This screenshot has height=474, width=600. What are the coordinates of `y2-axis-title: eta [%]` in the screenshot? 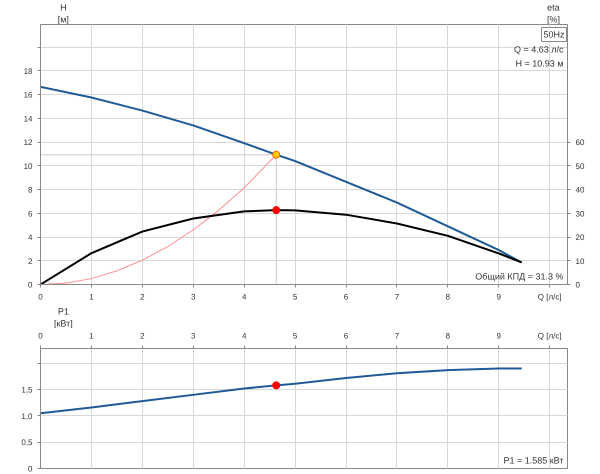 It's located at (553, 13).